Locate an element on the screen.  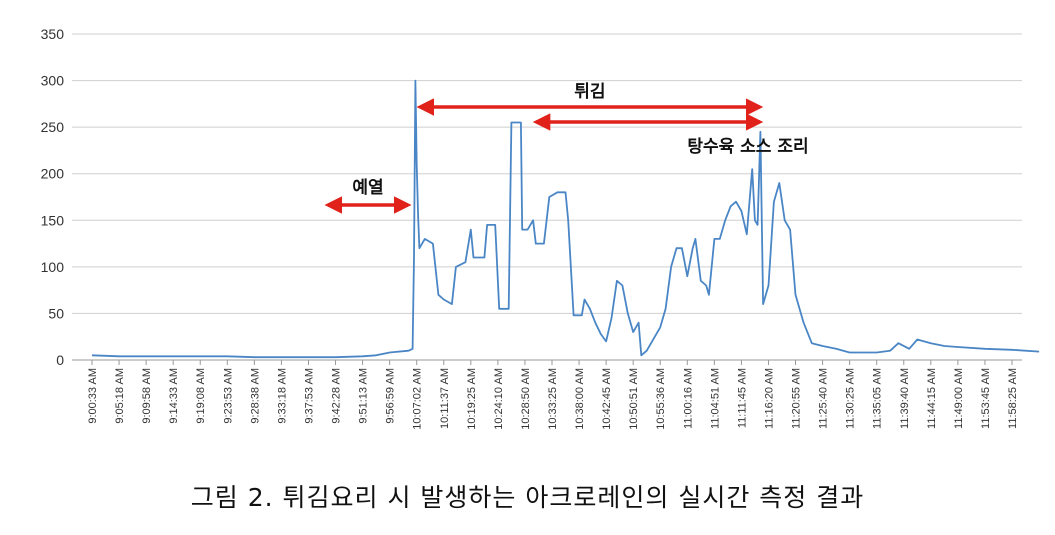
annotation-label-0: 예열 is located at coordinates (367, 188).